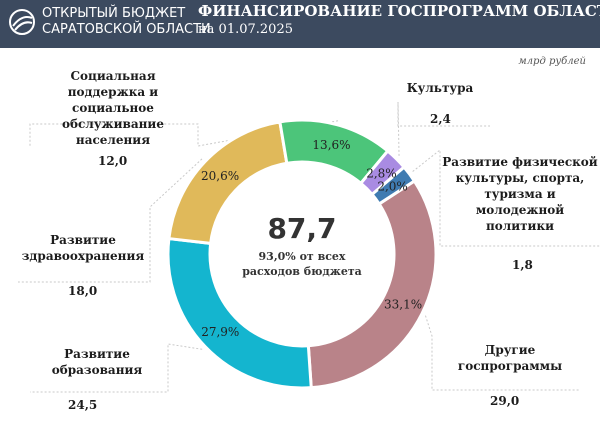 This screenshot has width=600, height=446. What do you see at coordinates (245, 29) in the screenshot?
I see `page-subtitle: на 01.07.2025` at bounding box center [245, 29].